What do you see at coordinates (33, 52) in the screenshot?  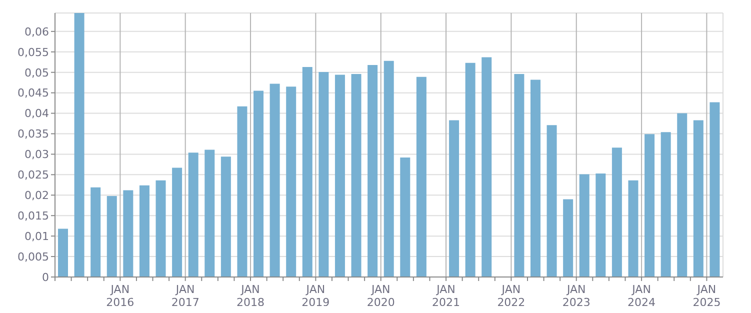 I see `y-tick-label: 0,055` at bounding box center [33, 52].